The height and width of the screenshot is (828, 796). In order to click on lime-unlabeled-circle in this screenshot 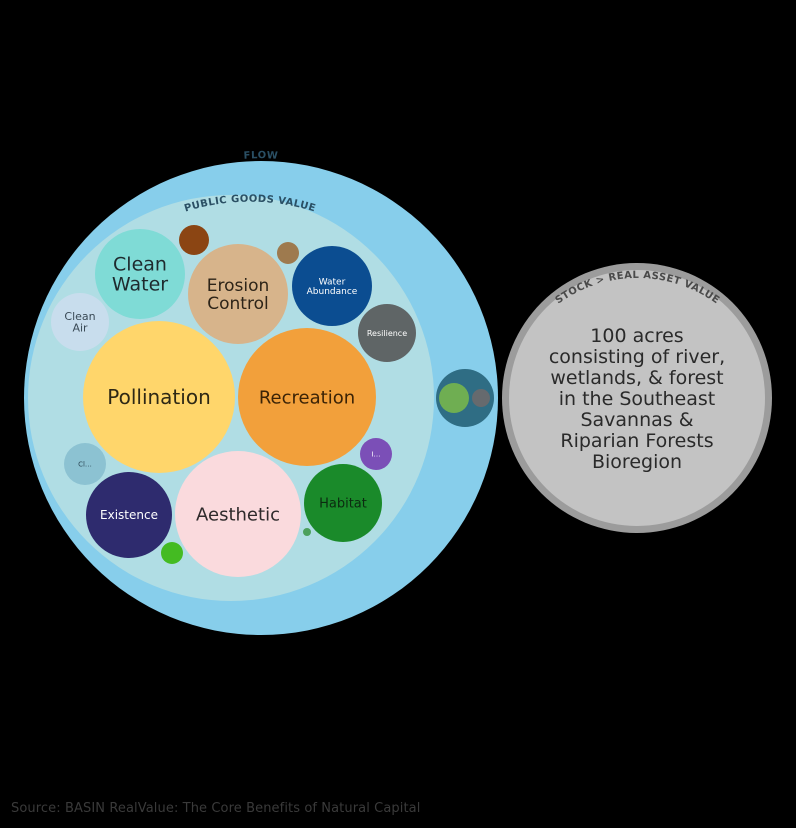, I will do `click(172, 553)`.